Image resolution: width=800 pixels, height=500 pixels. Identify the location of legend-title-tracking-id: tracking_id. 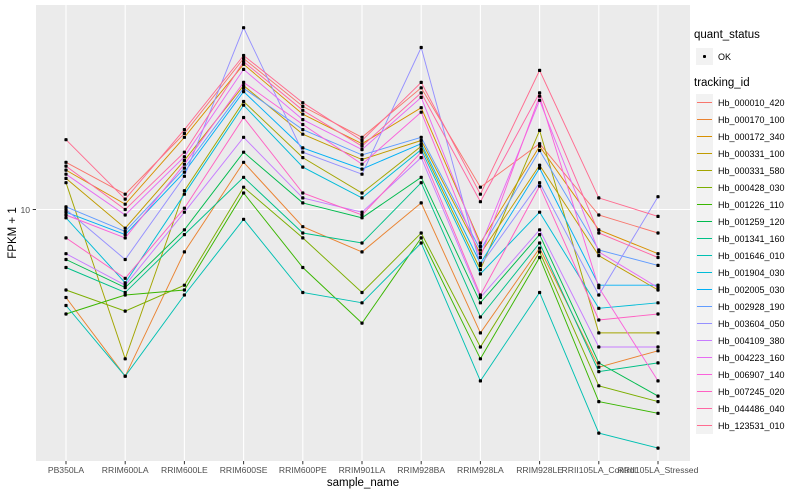
(722, 83).